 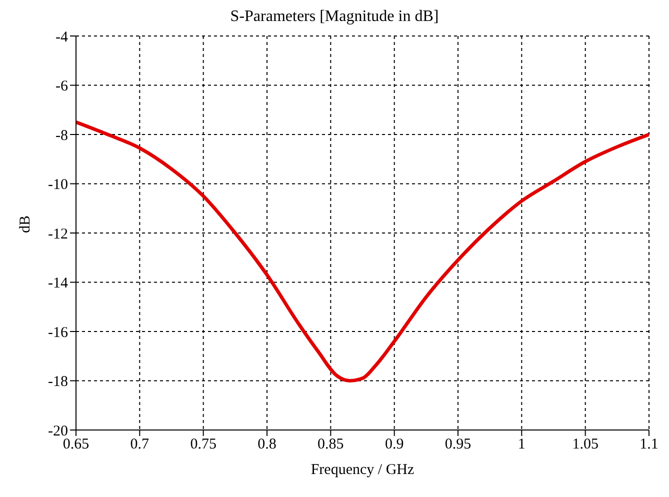 What do you see at coordinates (76, 444) in the screenshot?
I see `x-tick-label: 0.65` at bounding box center [76, 444].